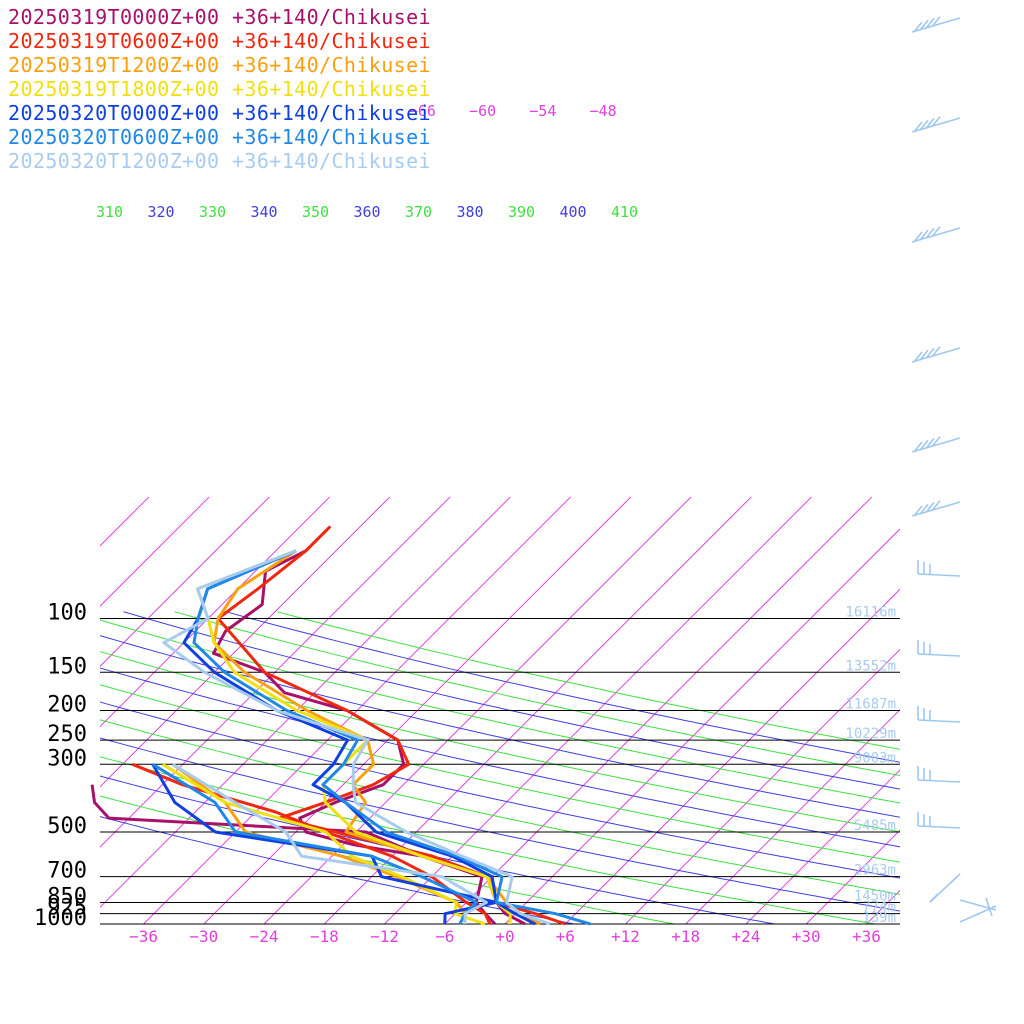  I want to click on pressure-label: 925, so click(67, 908).